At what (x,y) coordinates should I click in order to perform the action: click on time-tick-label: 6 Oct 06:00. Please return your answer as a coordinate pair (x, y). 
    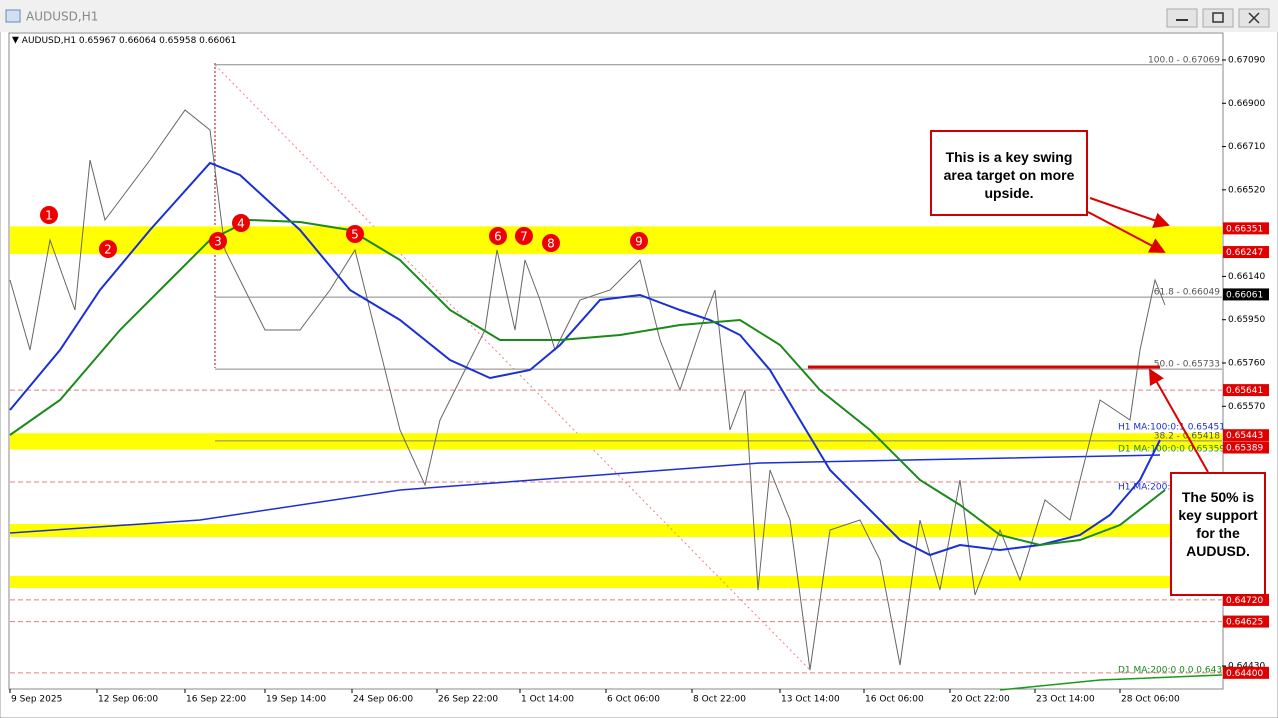
    Looking at the image, I should click on (633, 700).